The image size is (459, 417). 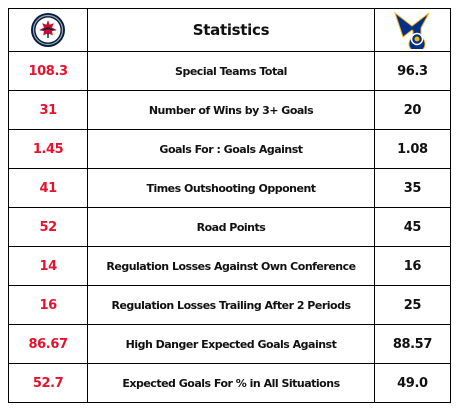 I want to click on stat-label: Number of Wins by 3+ Goals, so click(x=231, y=110).